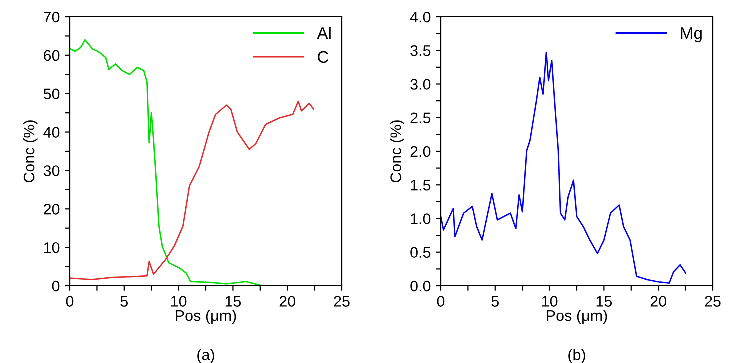 The width and height of the screenshot is (730, 363). Describe the element at coordinates (577, 356) in the screenshot. I see `text: (b)` at that location.